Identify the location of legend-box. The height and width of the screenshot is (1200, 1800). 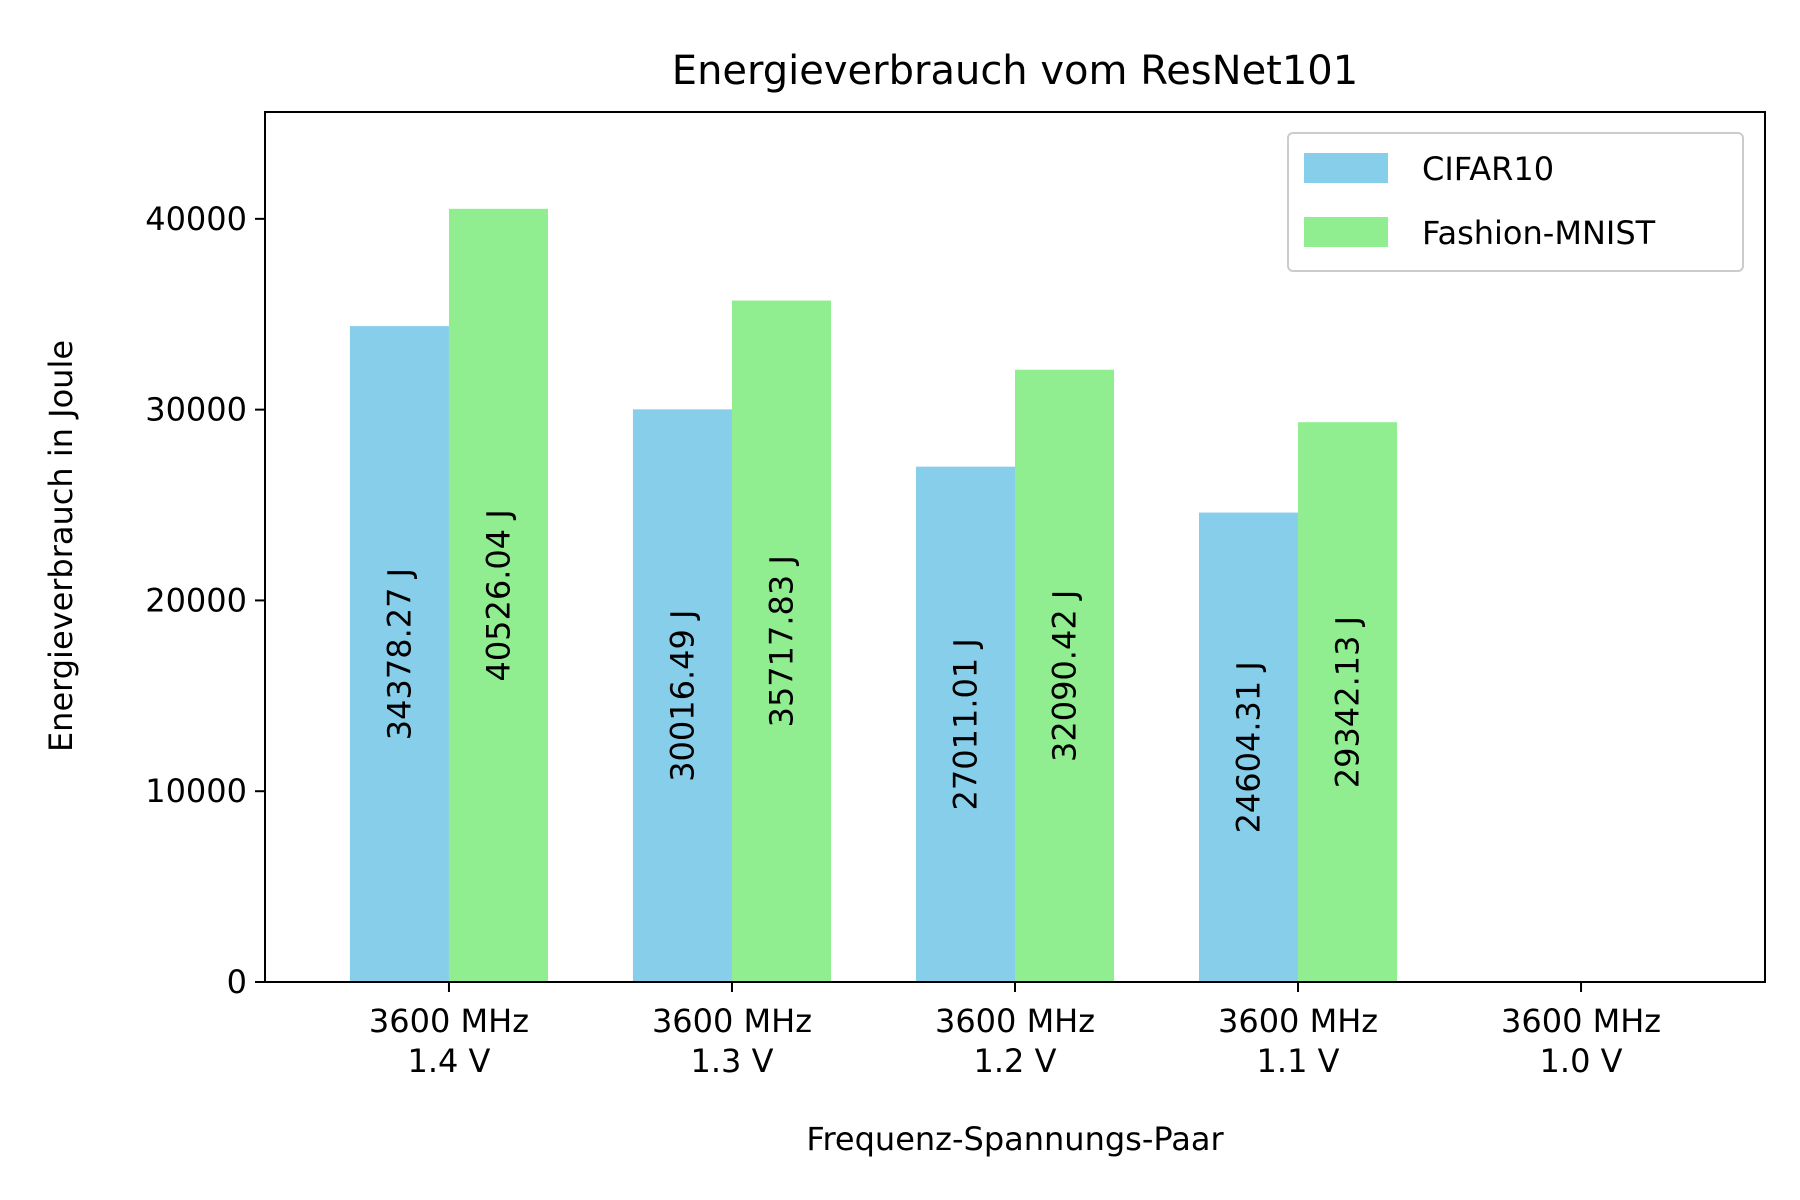
(1515, 202).